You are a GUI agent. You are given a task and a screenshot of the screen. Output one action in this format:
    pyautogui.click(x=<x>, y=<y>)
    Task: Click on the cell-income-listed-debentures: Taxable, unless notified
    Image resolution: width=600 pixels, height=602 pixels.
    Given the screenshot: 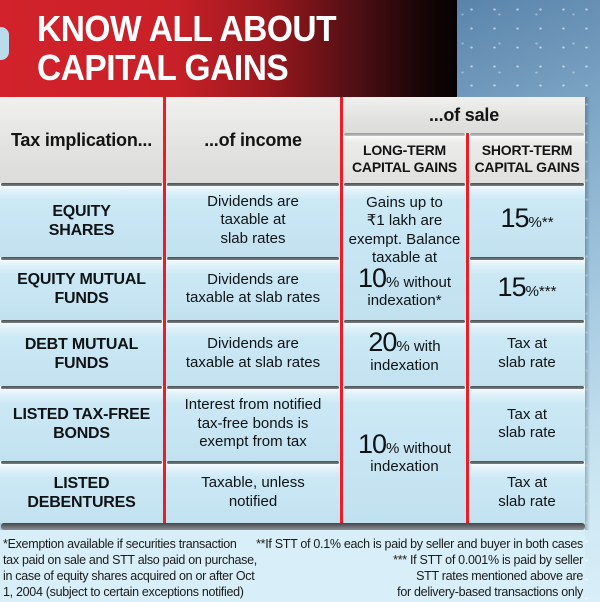 What is the action you would take?
    pyautogui.click(x=253, y=492)
    